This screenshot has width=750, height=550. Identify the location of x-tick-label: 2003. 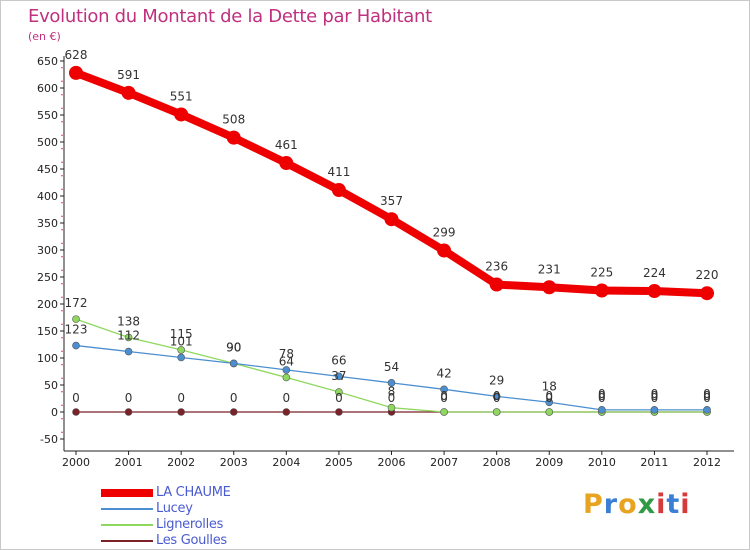
(234, 462).